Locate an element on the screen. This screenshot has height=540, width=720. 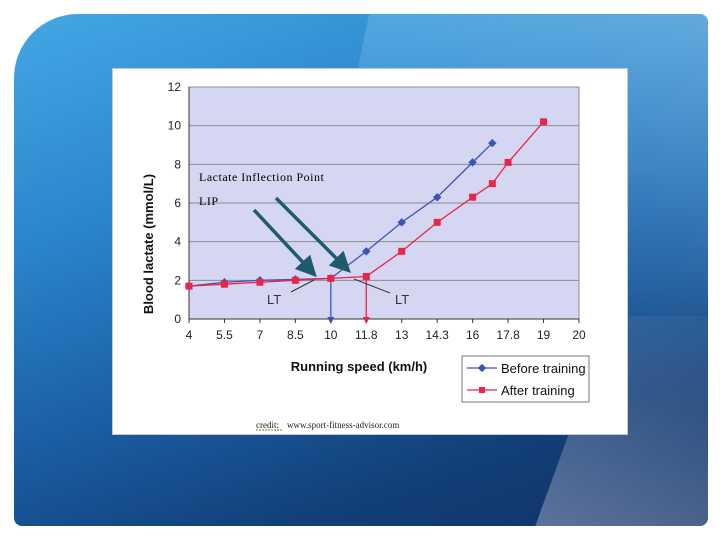
arrow-to-lt-after is located at coordinates (312, 234).